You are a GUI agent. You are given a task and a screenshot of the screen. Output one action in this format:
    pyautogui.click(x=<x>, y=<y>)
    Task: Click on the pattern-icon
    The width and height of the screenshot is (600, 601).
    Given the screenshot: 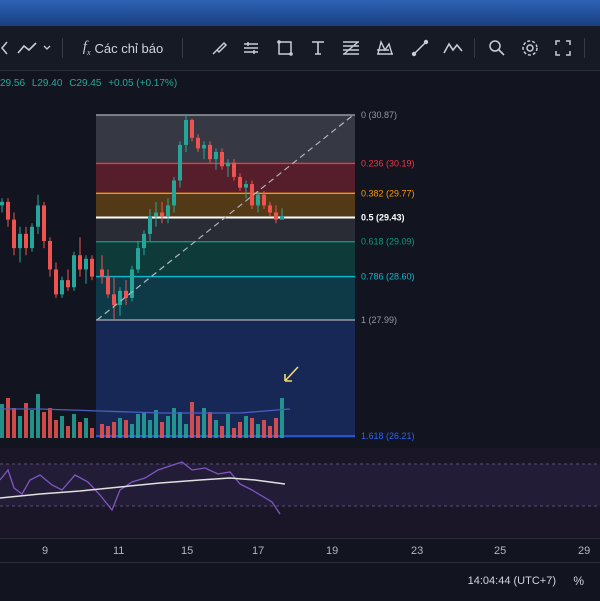 What is the action you would take?
    pyautogui.click(x=385, y=48)
    